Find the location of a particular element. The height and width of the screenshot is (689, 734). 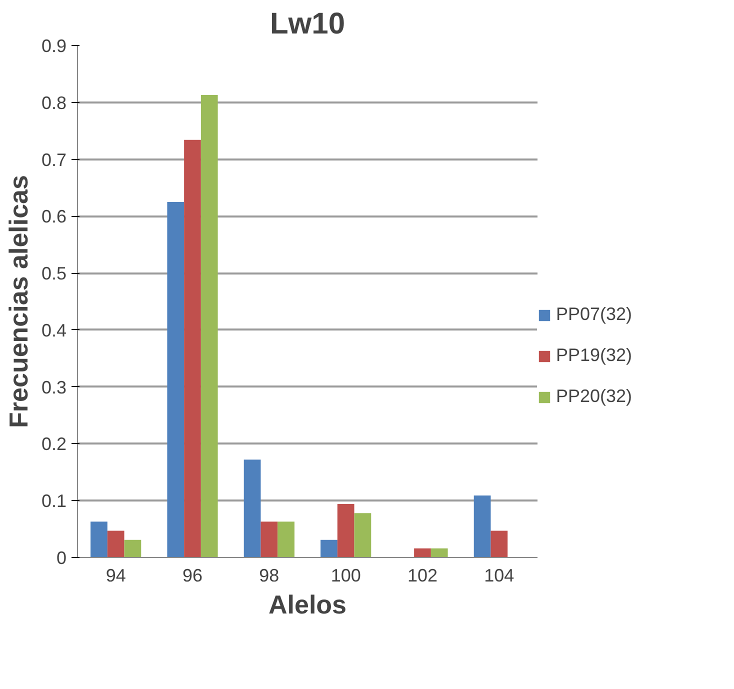

x-tick-label: 104 is located at coordinates (499, 576).